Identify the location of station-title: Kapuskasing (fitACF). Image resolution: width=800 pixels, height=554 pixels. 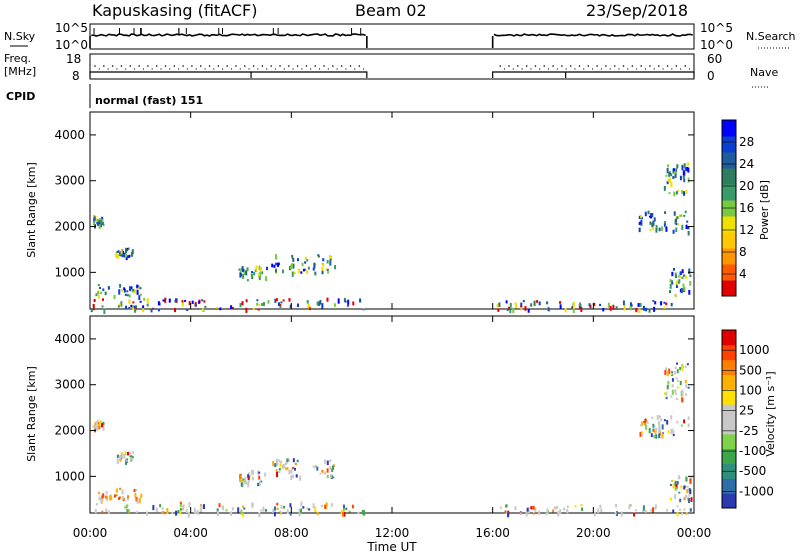
(174, 10).